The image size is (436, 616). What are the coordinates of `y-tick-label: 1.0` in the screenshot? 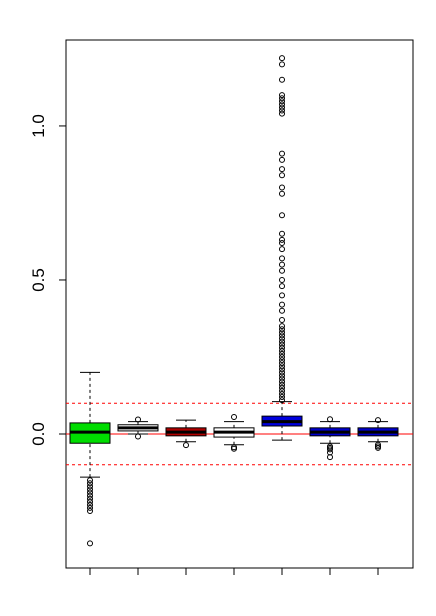 It's located at (38, 126).